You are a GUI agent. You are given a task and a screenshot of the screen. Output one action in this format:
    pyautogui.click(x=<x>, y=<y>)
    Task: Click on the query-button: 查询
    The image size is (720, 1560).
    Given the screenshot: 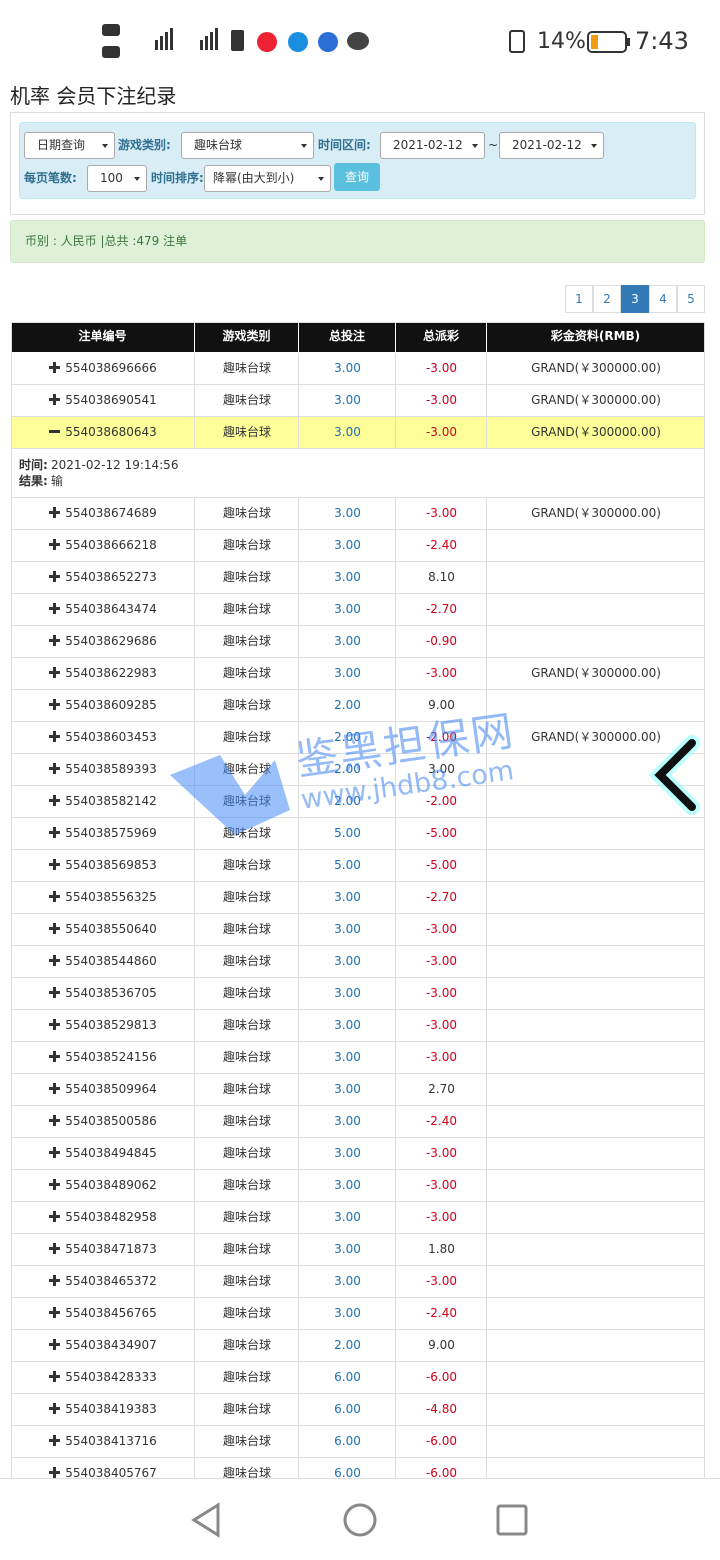 What is the action you would take?
    pyautogui.click(x=357, y=177)
    